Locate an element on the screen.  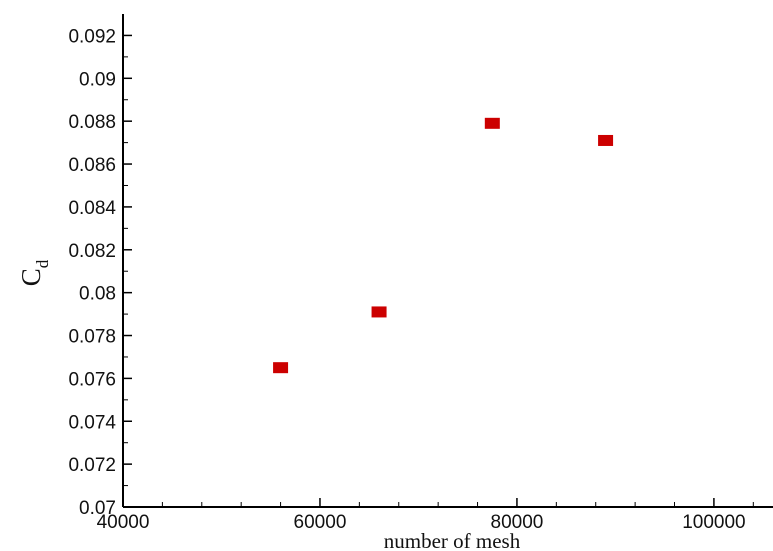
y-tick-label: 0.074 is located at coordinates (92, 422).